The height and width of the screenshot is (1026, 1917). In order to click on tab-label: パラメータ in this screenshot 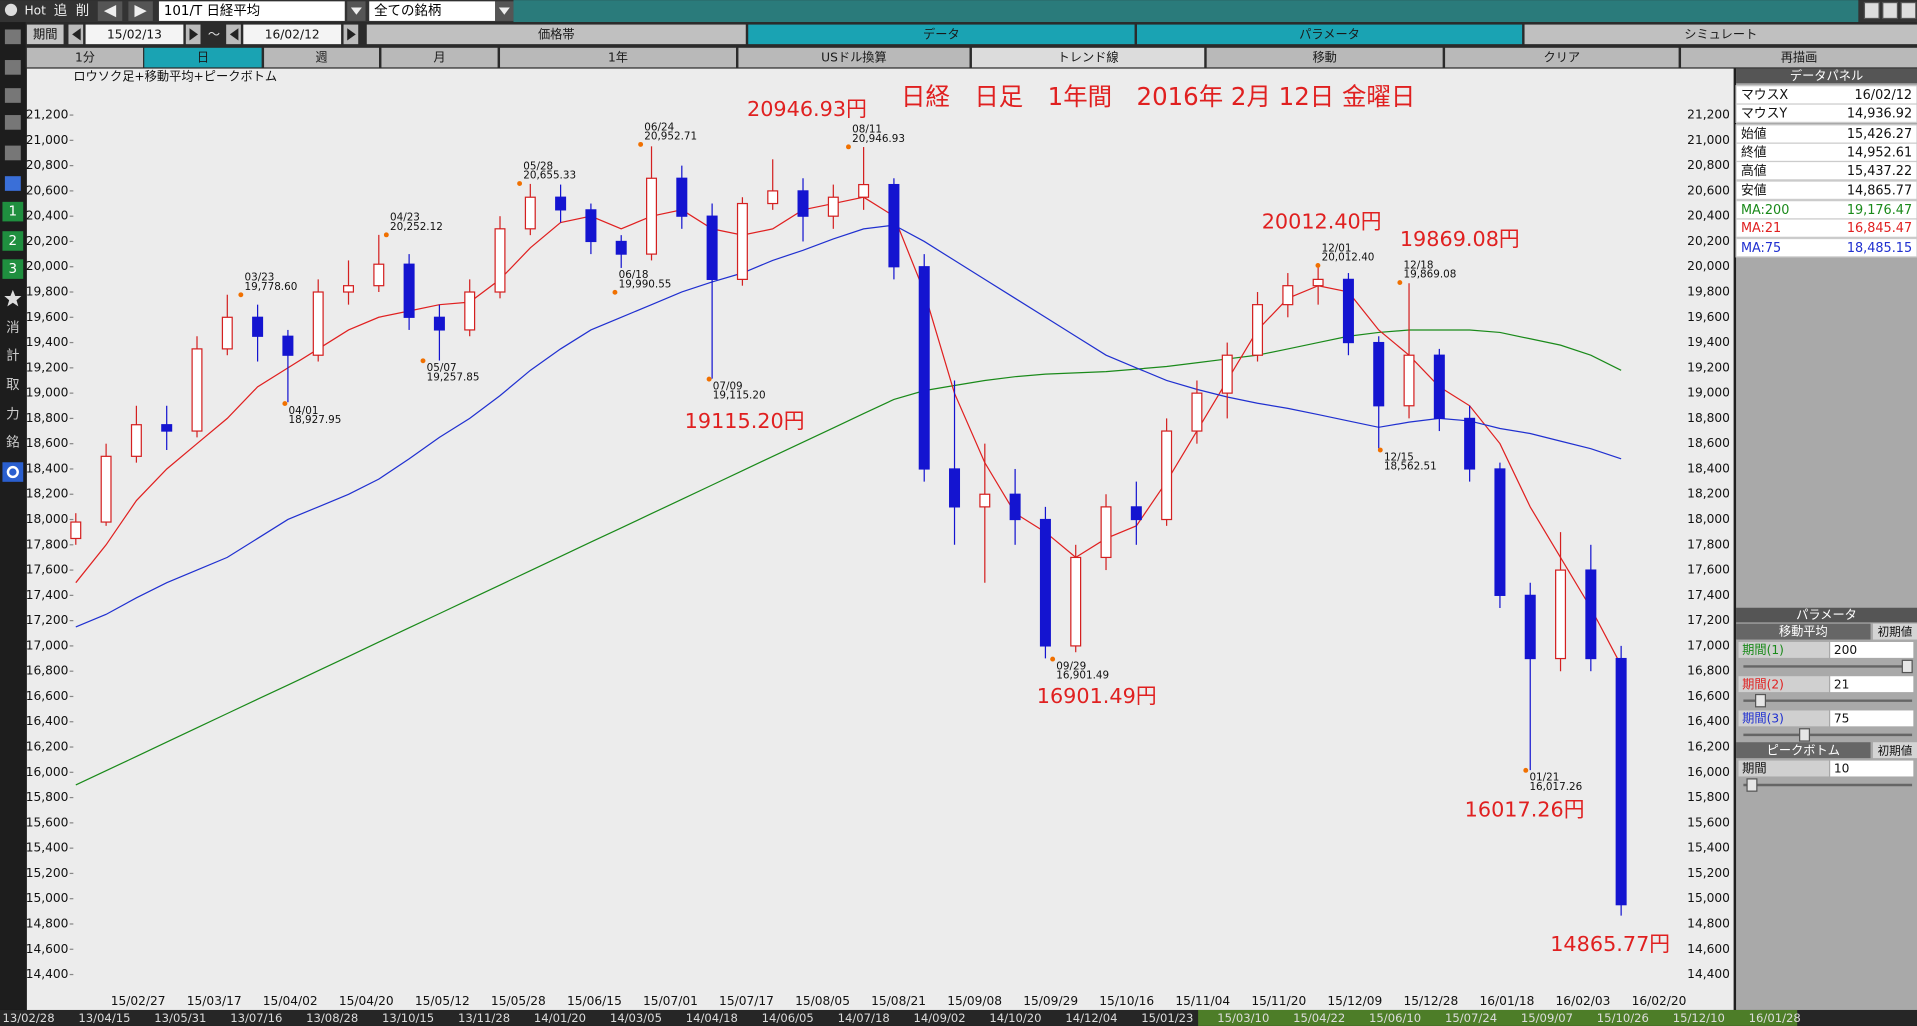, I will do `click(1329, 34)`.